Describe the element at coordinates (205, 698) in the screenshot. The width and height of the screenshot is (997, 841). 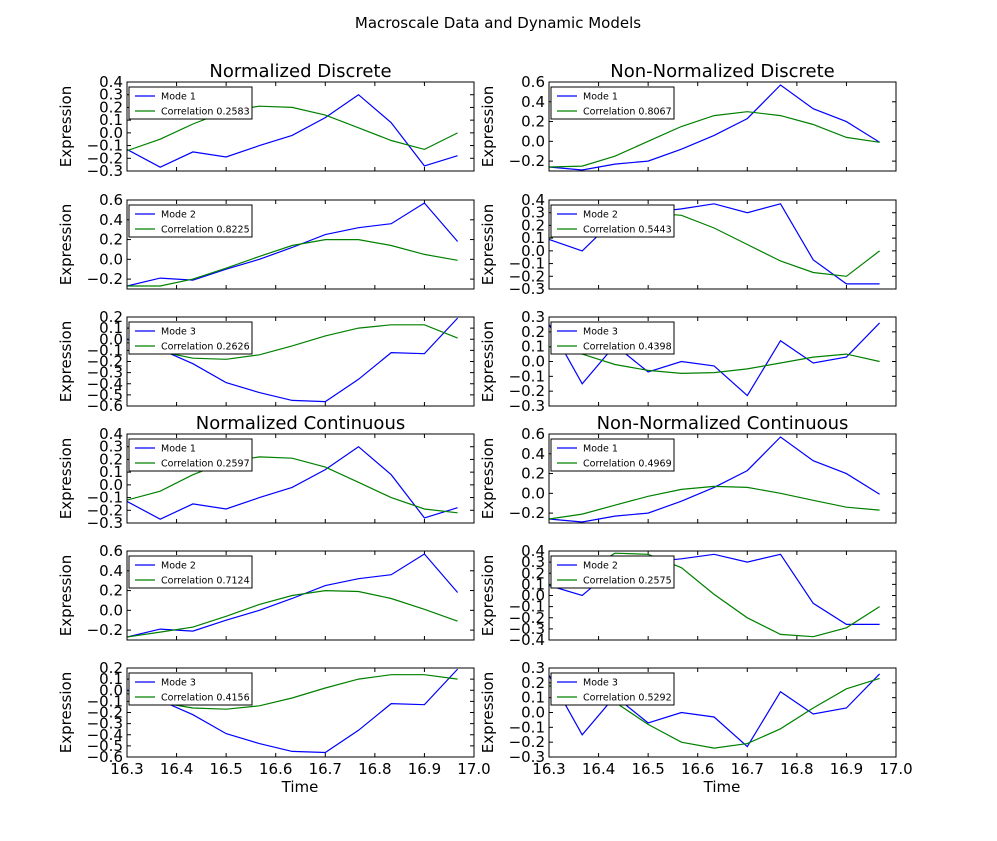
I see `legend-entry: Correlation 0.4156` at that location.